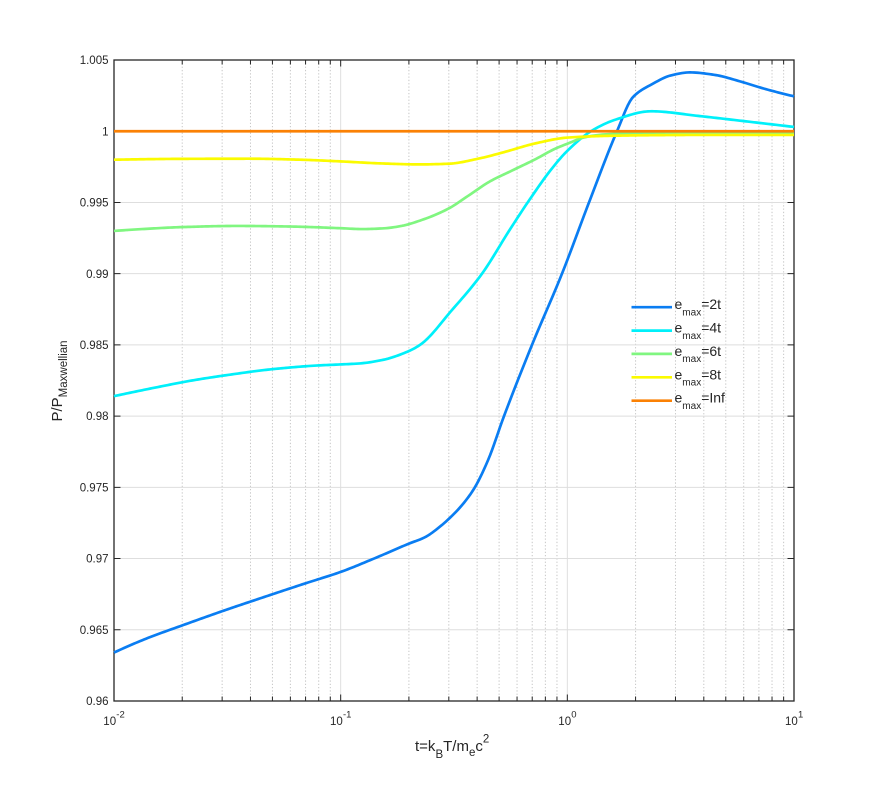 Image resolution: width=877 pixels, height=795 pixels. Describe the element at coordinates (94, 61) in the screenshot. I see `svg-text: 1.005` at that location.